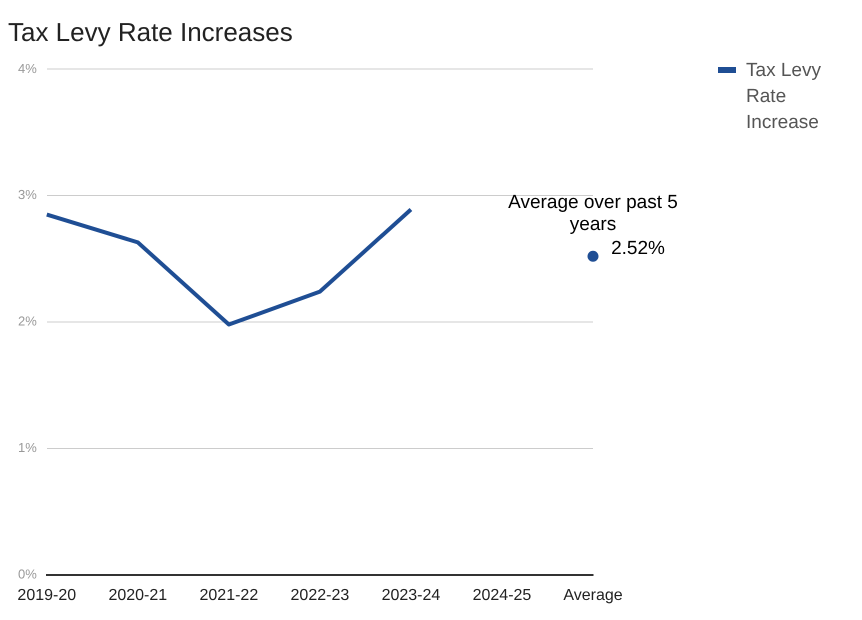 This screenshot has height=620, width=862. What do you see at coordinates (28, 574) in the screenshot?
I see `y-tick-label: 0%` at bounding box center [28, 574].